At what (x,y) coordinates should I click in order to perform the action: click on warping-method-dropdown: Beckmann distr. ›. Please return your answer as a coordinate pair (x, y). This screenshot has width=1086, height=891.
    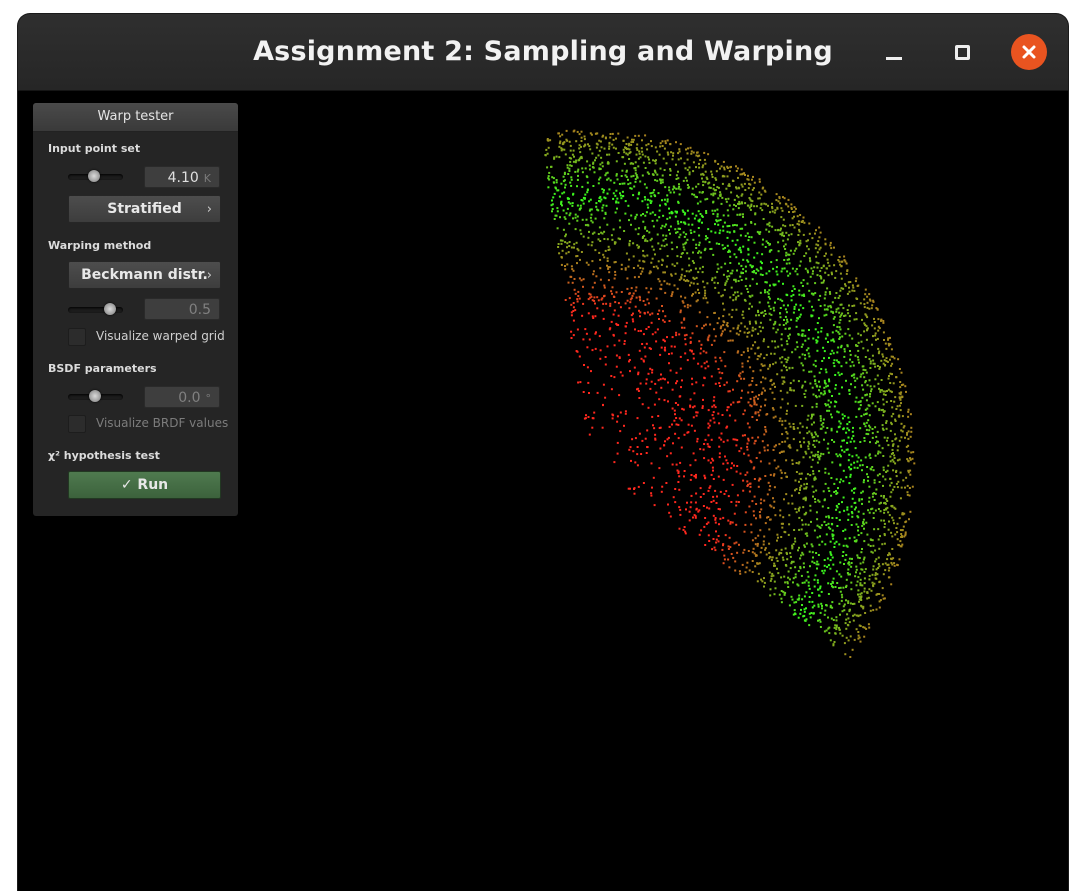
    Looking at the image, I should click on (144, 275).